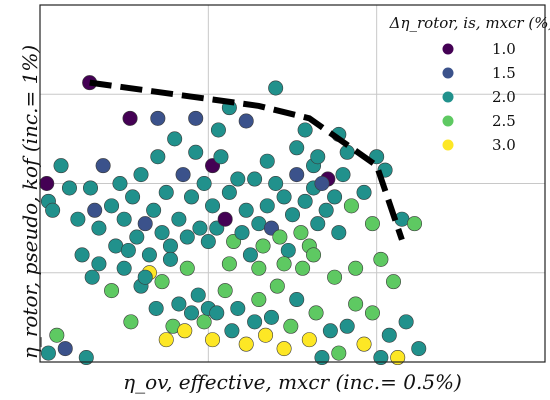  I want to click on legend-label: 2.0, so click(504, 97).